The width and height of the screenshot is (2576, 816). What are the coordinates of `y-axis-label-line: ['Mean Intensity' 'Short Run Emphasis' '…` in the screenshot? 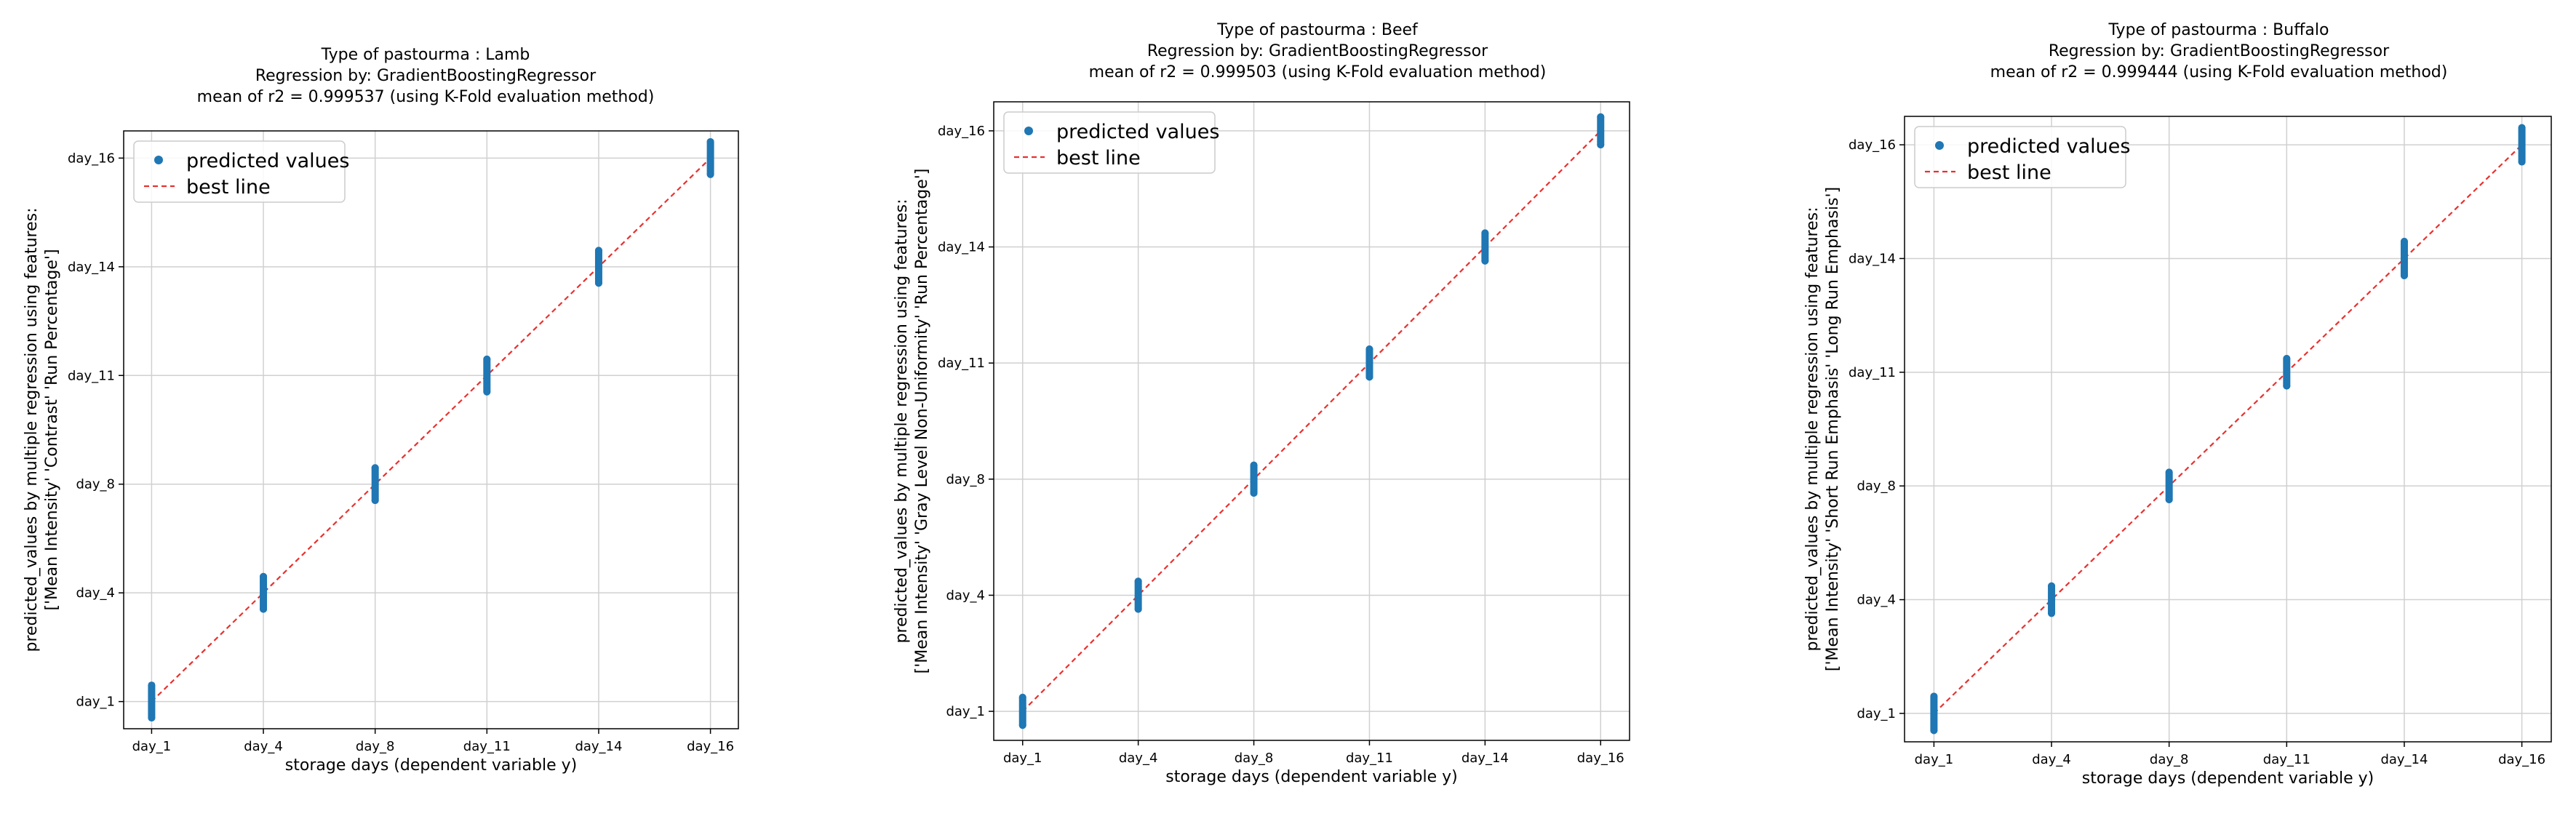 It's located at (1833, 429).